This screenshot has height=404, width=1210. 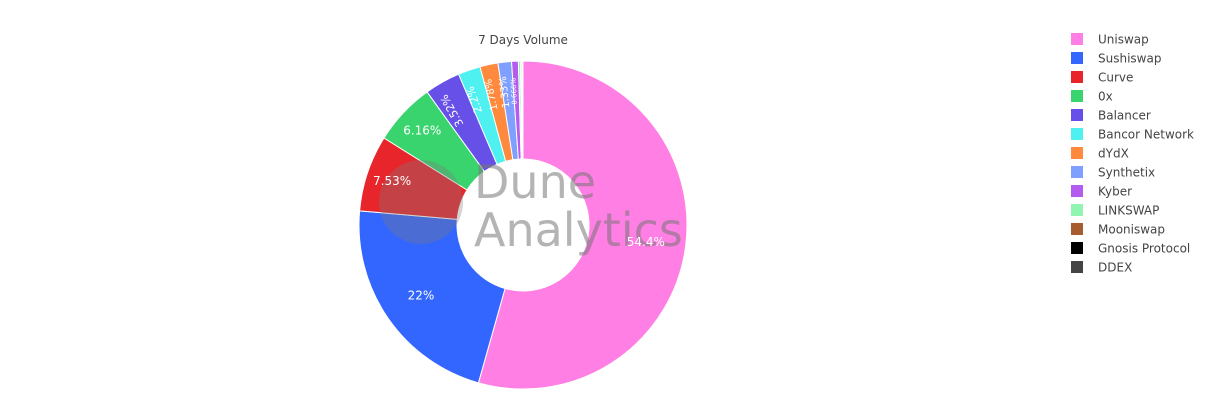 I want to click on watermark-line-2: Analytics, so click(x=578, y=230).